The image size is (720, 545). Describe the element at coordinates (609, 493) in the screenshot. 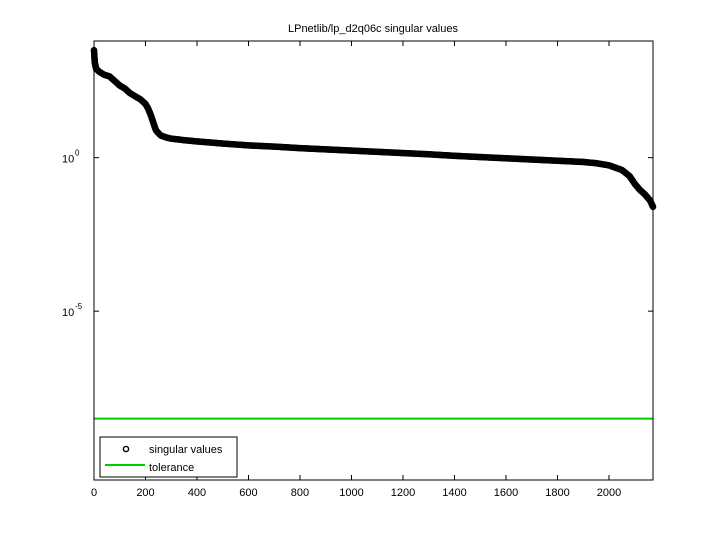

I see `x-tick-label-2000: 2000` at that location.